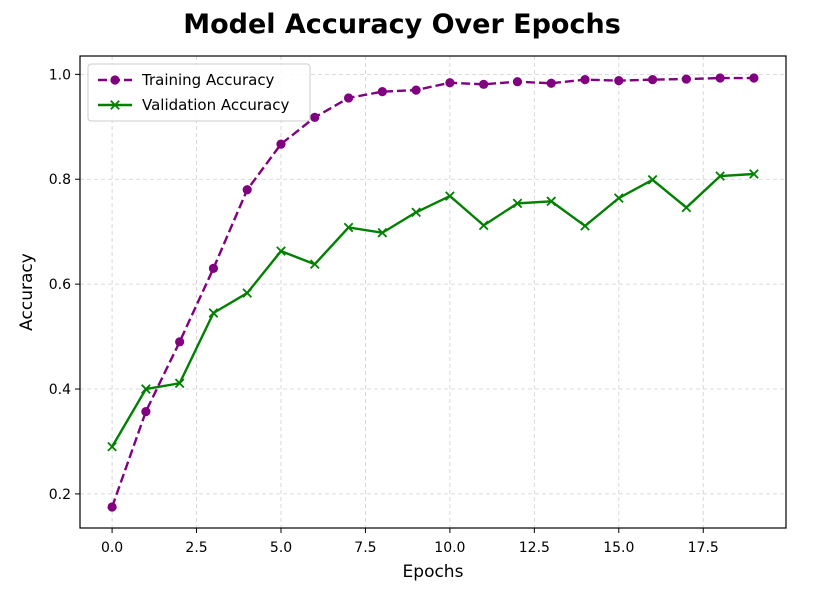 This screenshot has height=592, width=817. I want to click on y-tick-label: 0.8, so click(60, 180).